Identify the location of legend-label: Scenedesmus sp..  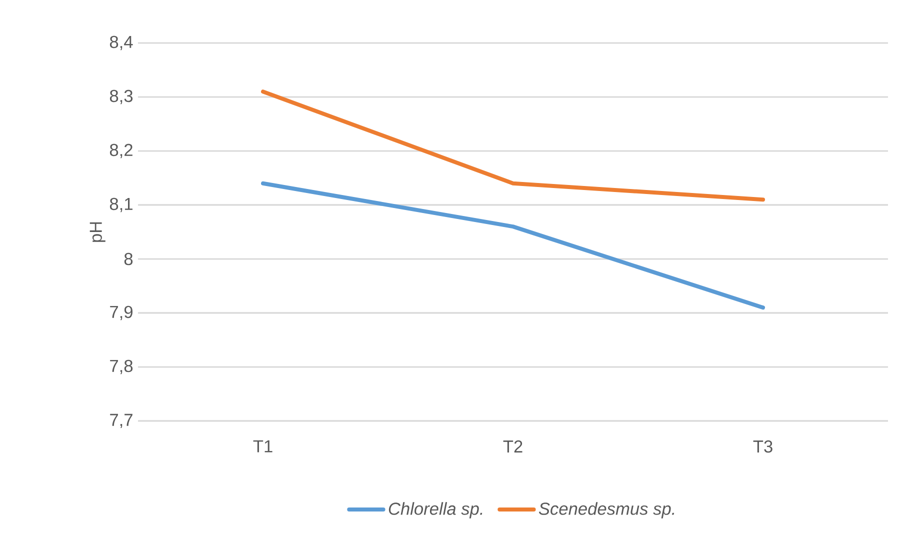
(606, 510).